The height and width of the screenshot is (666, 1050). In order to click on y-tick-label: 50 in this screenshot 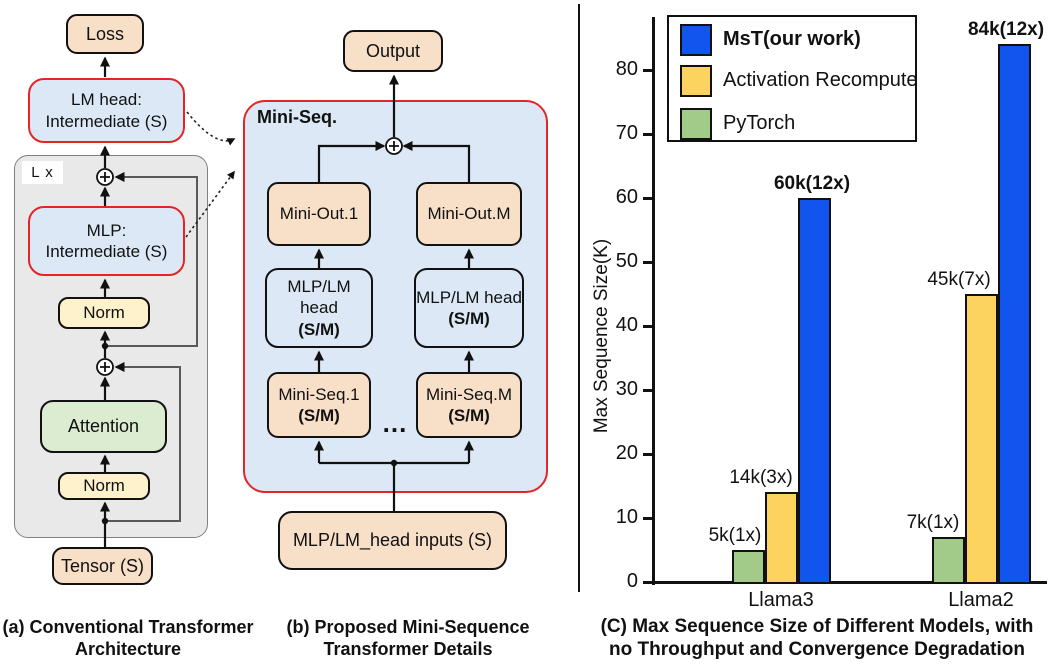, I will do `click(626, 261)`.